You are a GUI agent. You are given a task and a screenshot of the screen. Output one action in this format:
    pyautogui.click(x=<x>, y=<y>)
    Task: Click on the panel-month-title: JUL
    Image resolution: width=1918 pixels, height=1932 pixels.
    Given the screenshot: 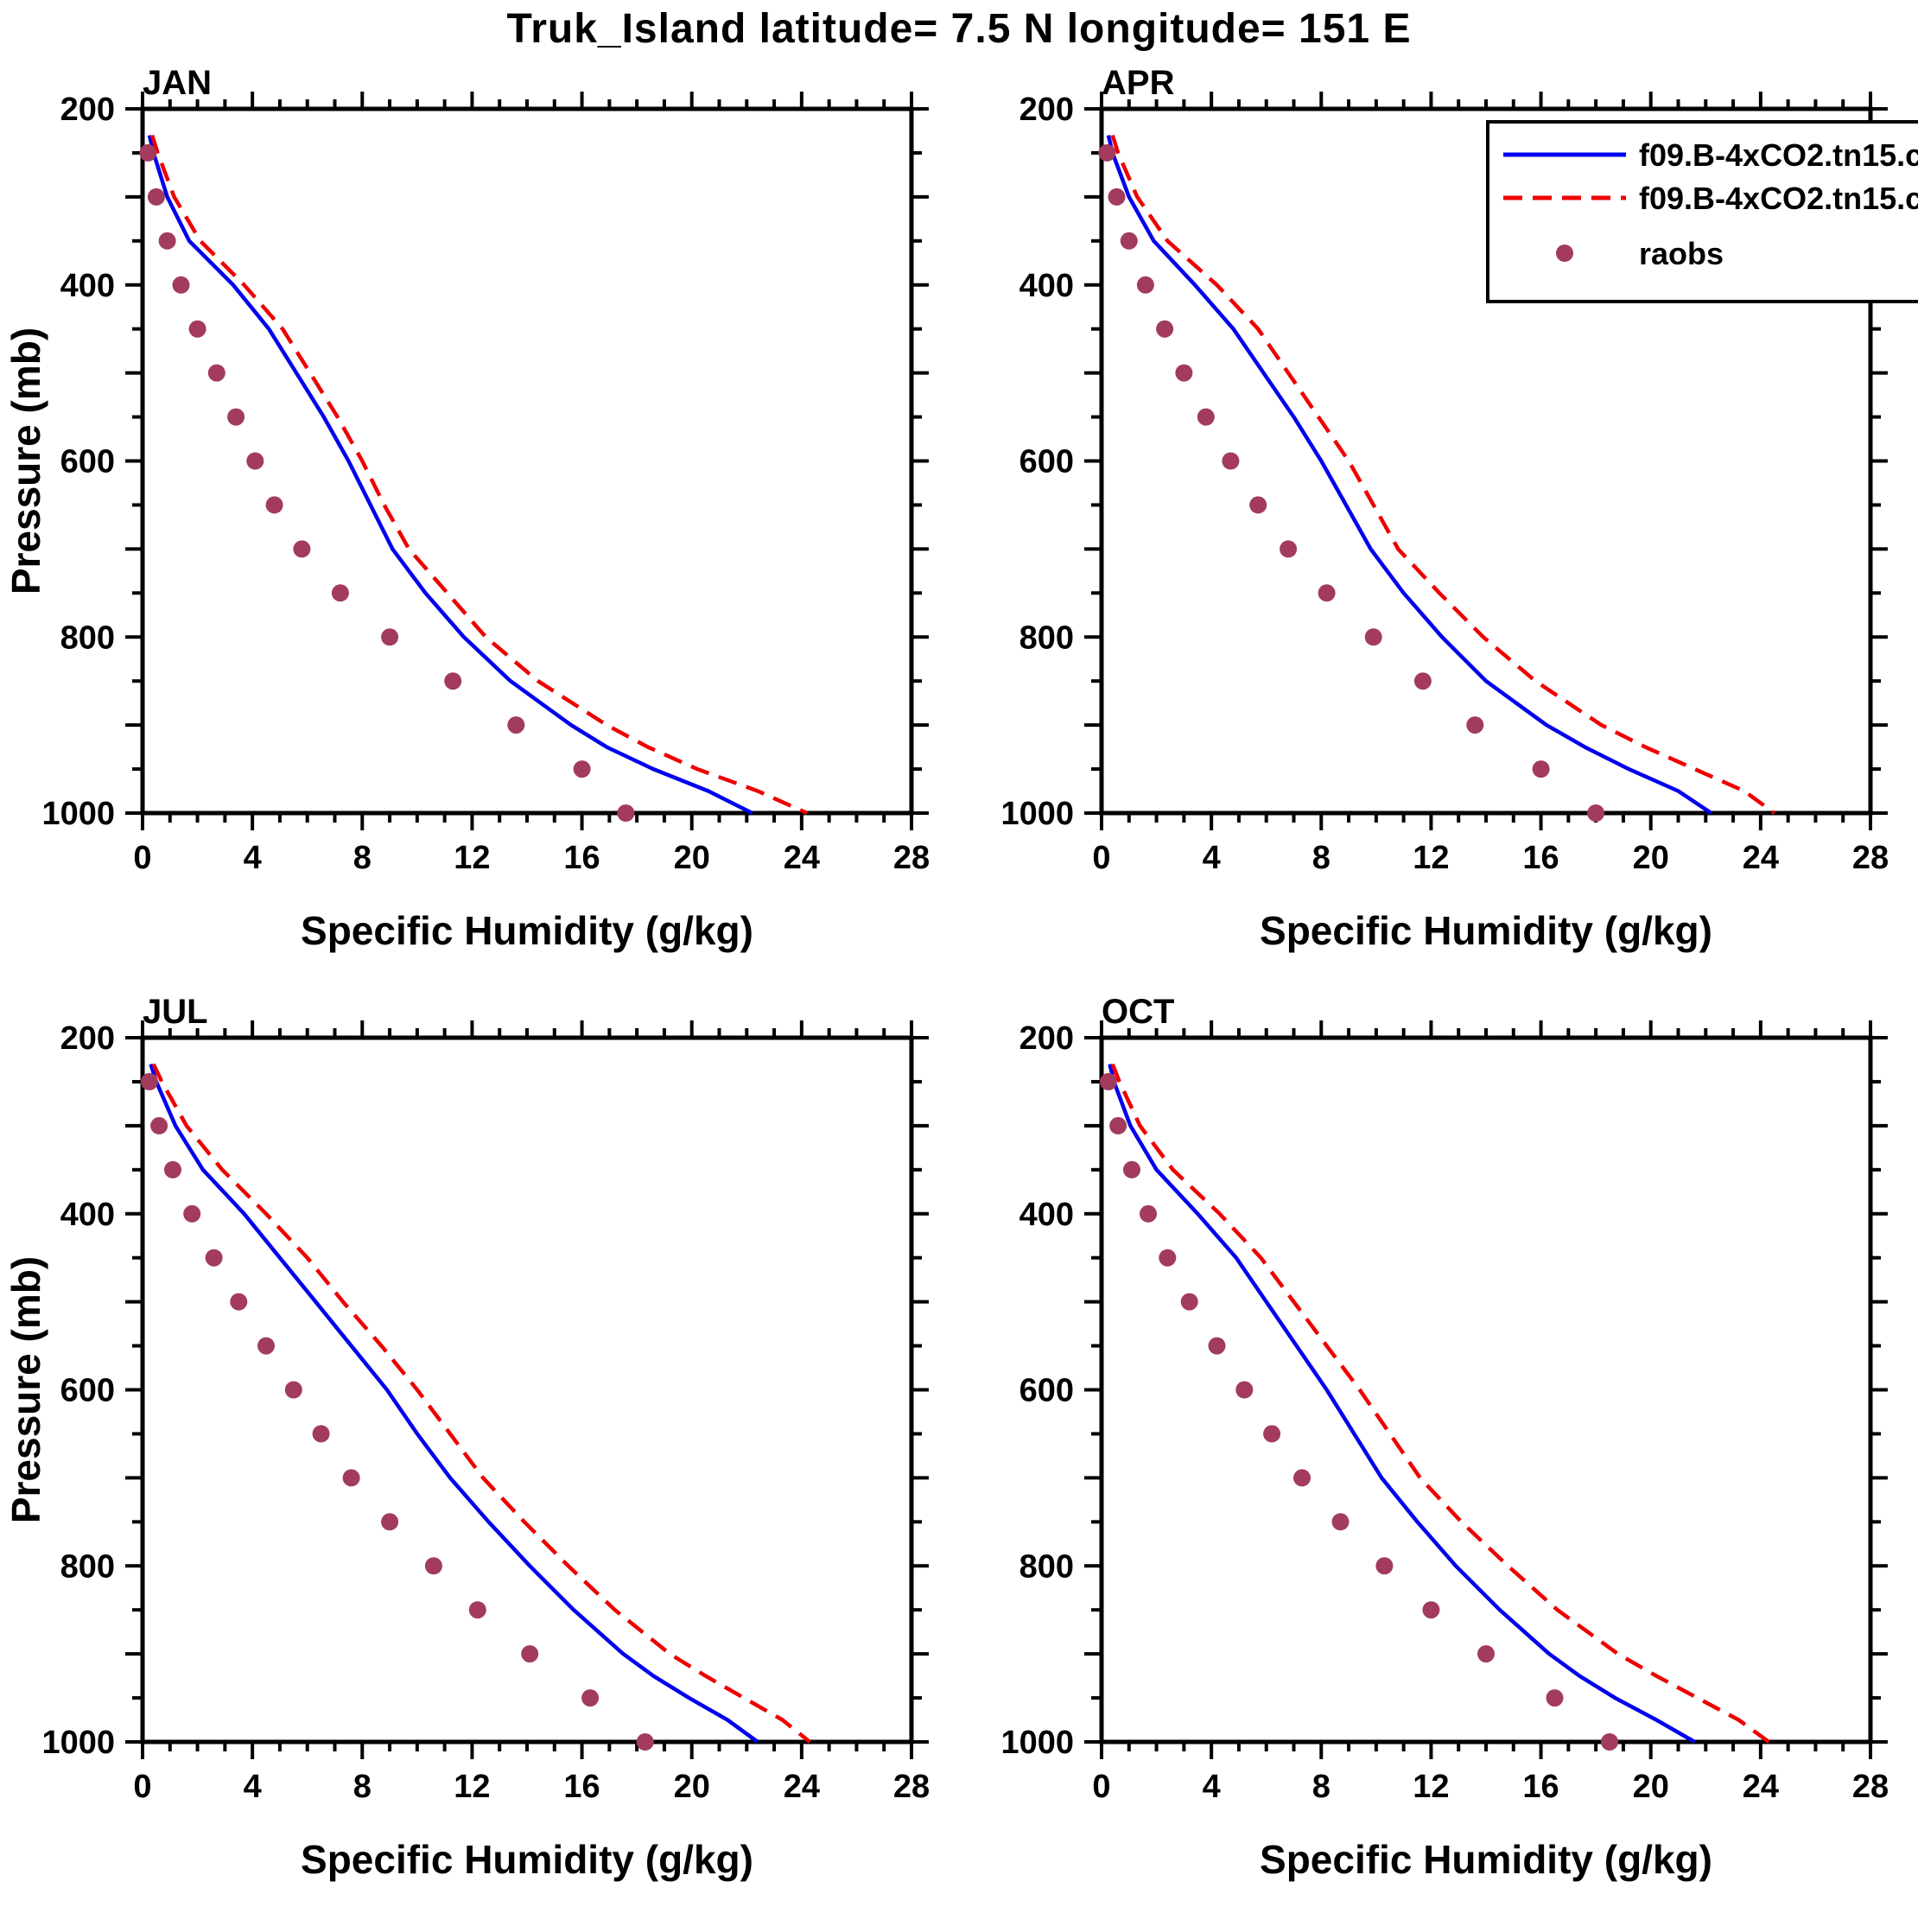 What is the action you would take?
    pyautogui.click(x=175, y=1012)
    